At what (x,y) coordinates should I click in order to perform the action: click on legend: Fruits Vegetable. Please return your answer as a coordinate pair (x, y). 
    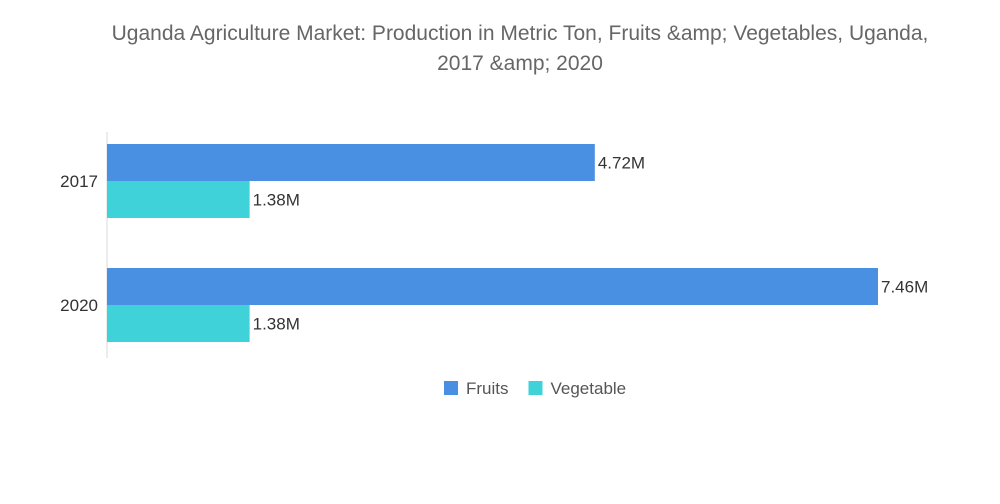
    Looking at the image, I should click on (535, 388).